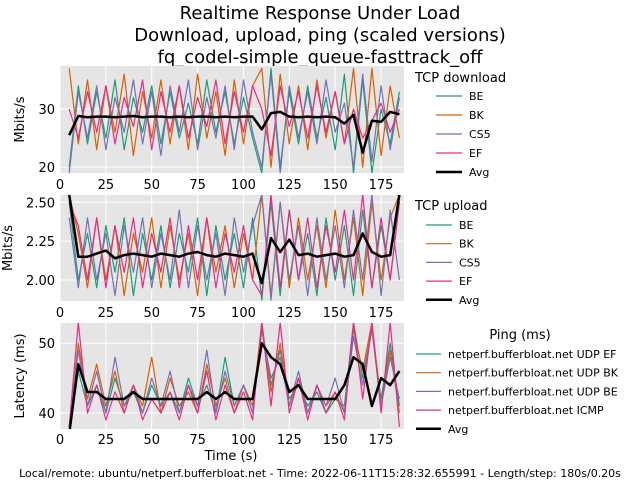 The image size is (640, 480). Describe the element at coordinates (519, 335) in the screenshot. I see `legend-title: Ping (ms)` at that location.